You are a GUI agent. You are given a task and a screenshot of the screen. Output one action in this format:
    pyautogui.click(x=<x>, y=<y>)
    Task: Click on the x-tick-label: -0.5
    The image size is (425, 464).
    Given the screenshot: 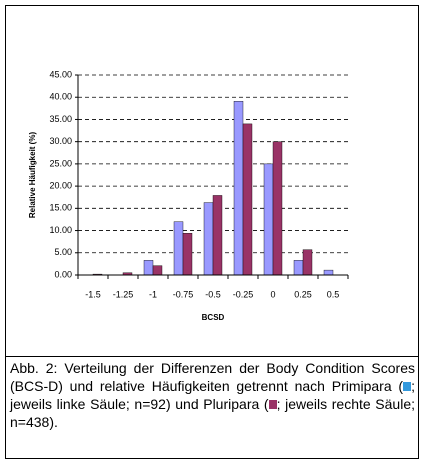 What is the action you would take?
    pyautogui.click(x=213, y=294)
    